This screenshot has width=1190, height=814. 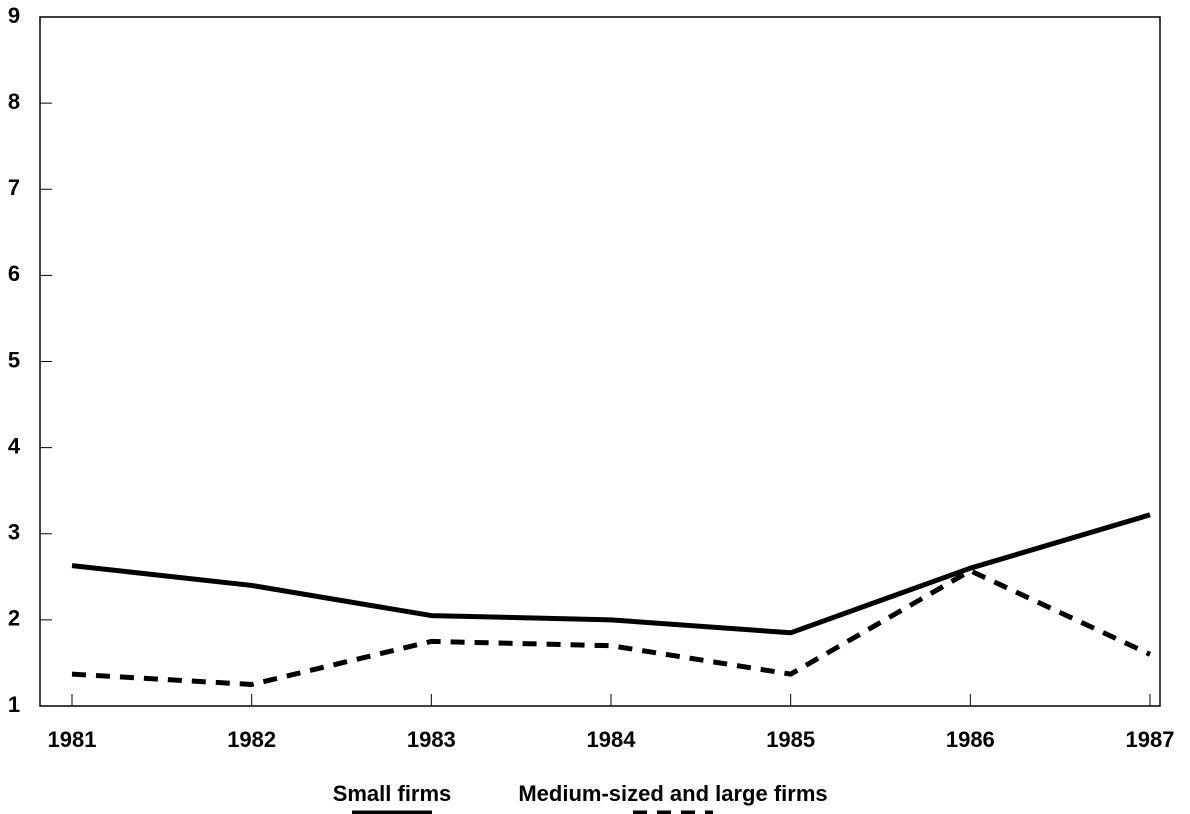 What do you see at coordinates (14, 273) in the screenshot?
I see `y-tick-label: 6` at bounding box center [14, 273].